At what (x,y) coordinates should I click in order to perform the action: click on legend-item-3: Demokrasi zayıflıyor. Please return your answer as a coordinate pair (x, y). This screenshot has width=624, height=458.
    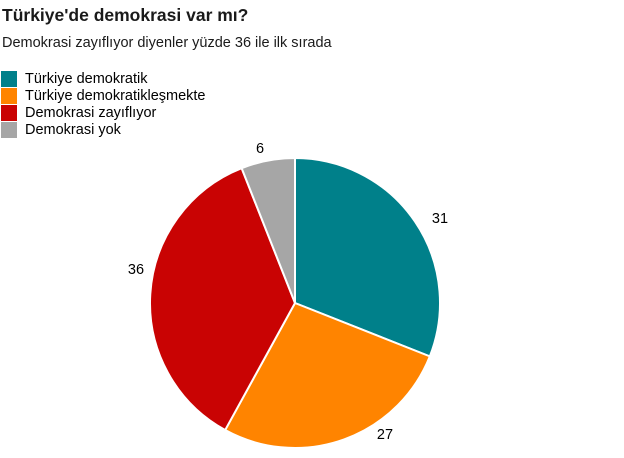
    Looking at the image, I should click on (103, 112).